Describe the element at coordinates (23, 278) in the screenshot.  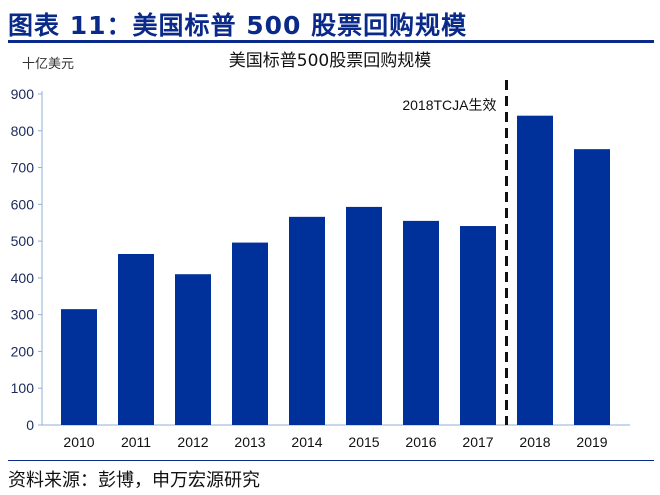
I see `y-tick-label: 400` at that location.